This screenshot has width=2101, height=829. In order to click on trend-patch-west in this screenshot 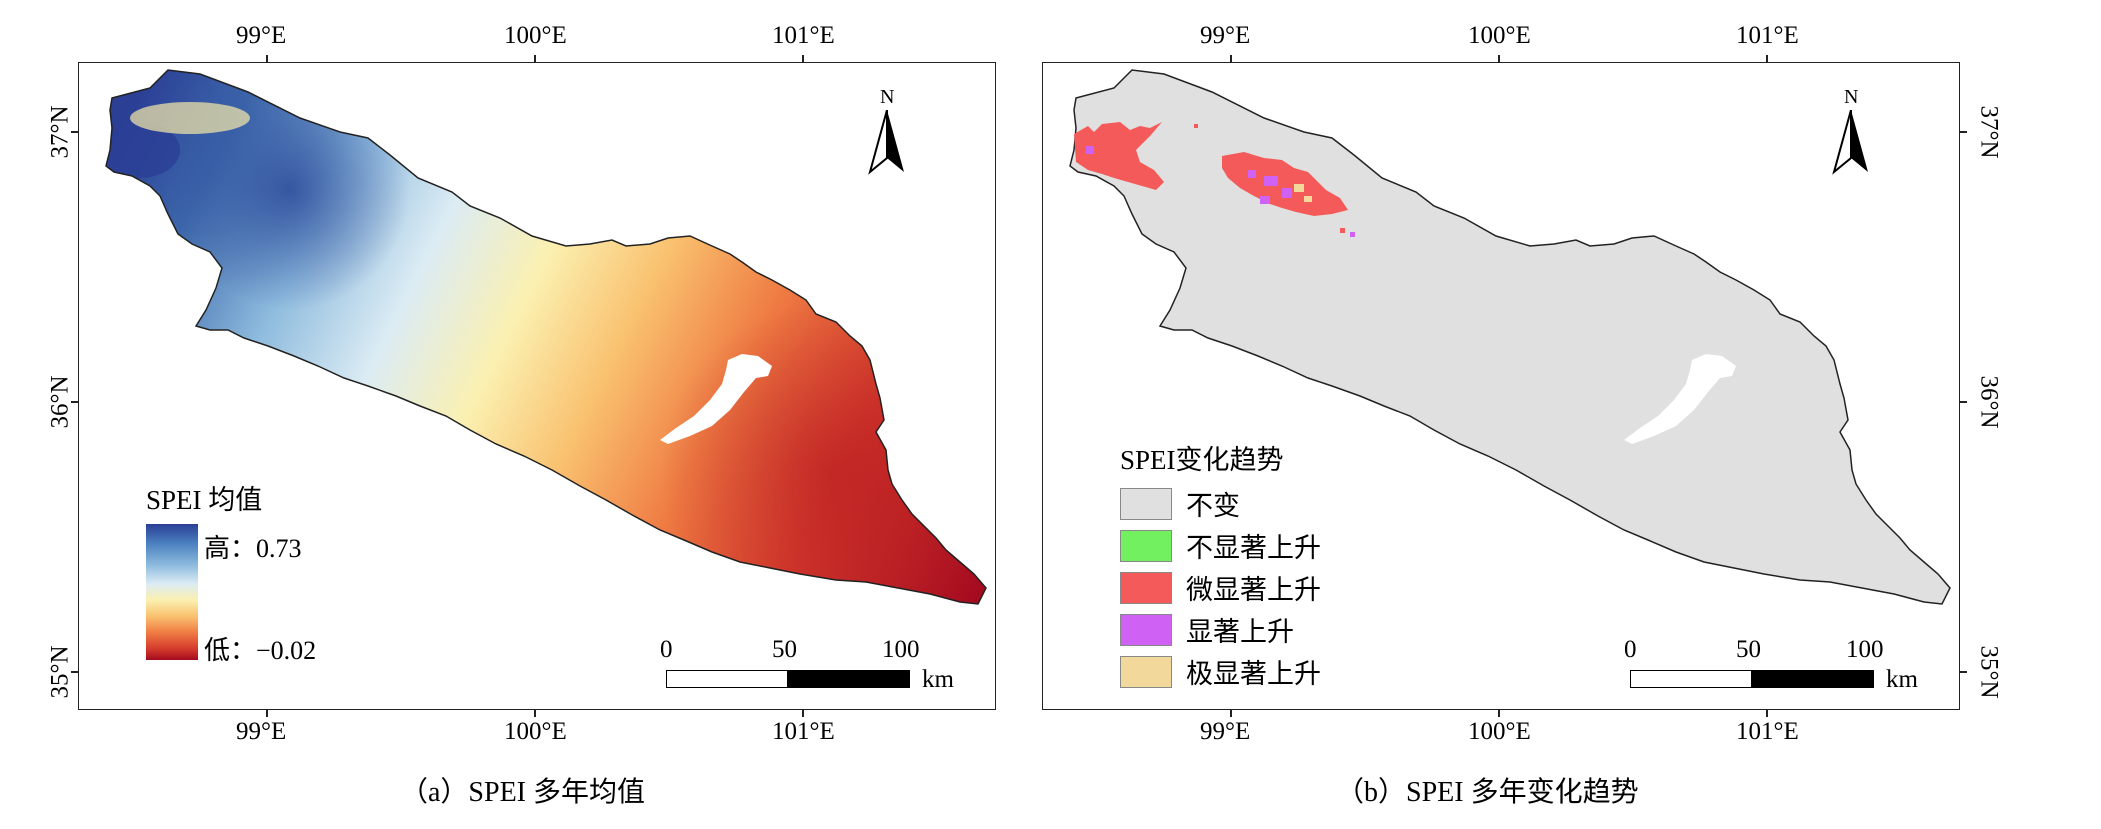, I will do `click(1119, 156)`.